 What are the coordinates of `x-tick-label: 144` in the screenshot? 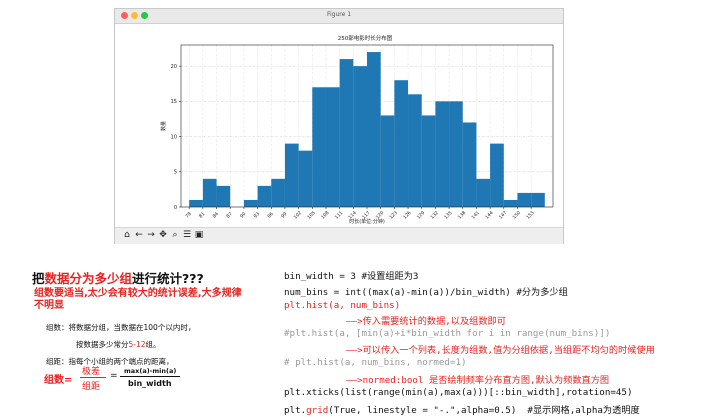 It's located at (489, 215).